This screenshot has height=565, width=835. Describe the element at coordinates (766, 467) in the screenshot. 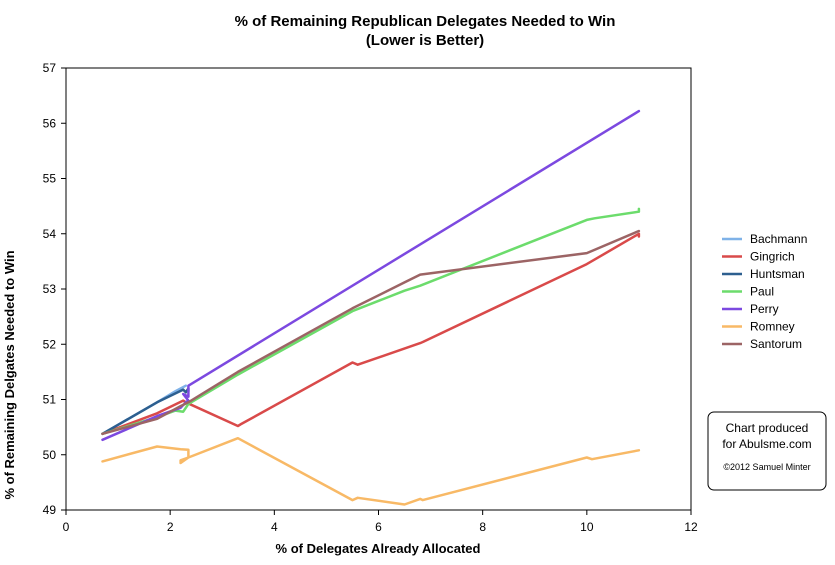

I see `credit-line-3: ©2012 Samuel Minter` at that location.